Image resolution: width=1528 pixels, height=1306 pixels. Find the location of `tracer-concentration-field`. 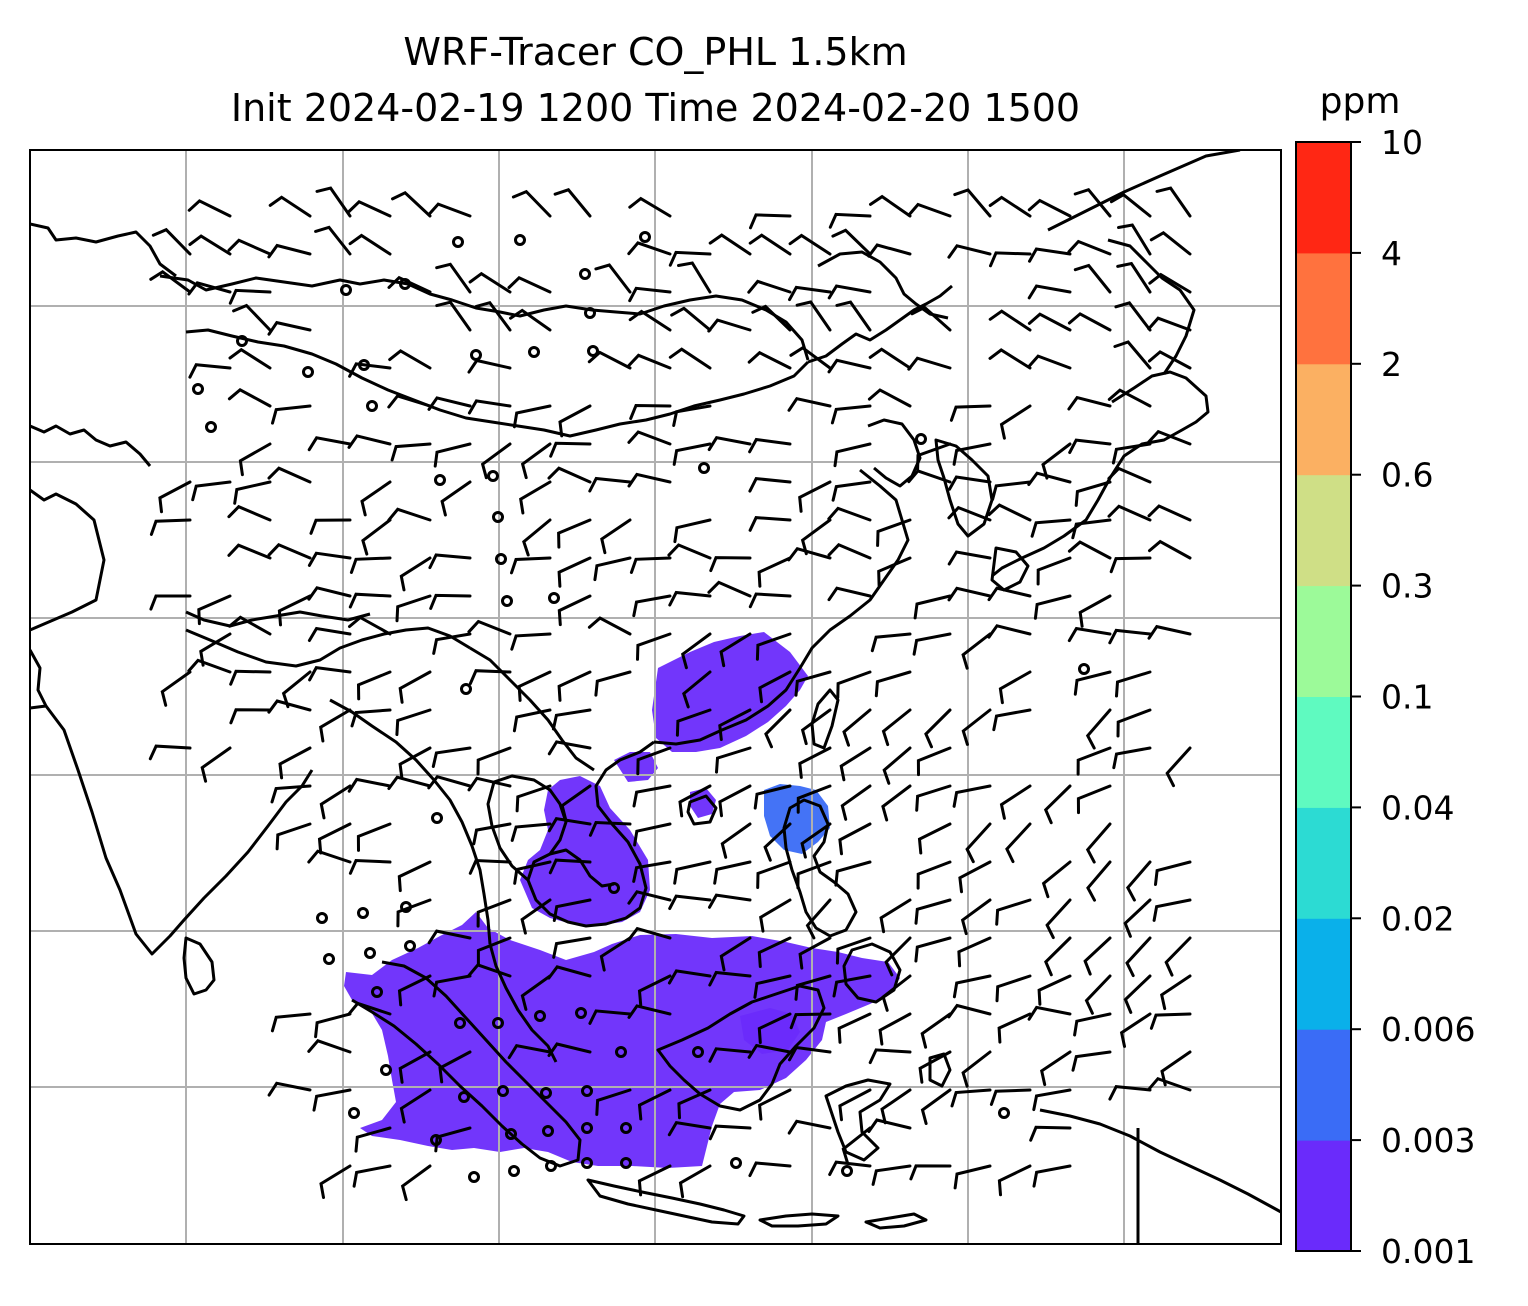

tracer-concentration-field is located at coordinates (622, 900).